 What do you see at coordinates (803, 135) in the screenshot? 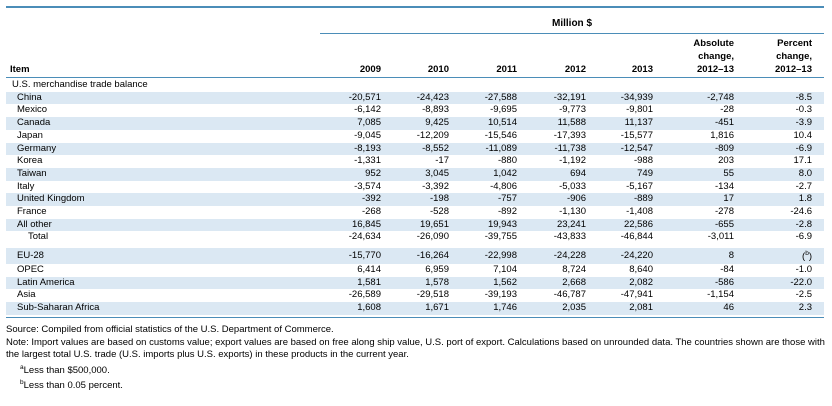
I see `cell-value: 10.4` at bounding box center [803, 135].